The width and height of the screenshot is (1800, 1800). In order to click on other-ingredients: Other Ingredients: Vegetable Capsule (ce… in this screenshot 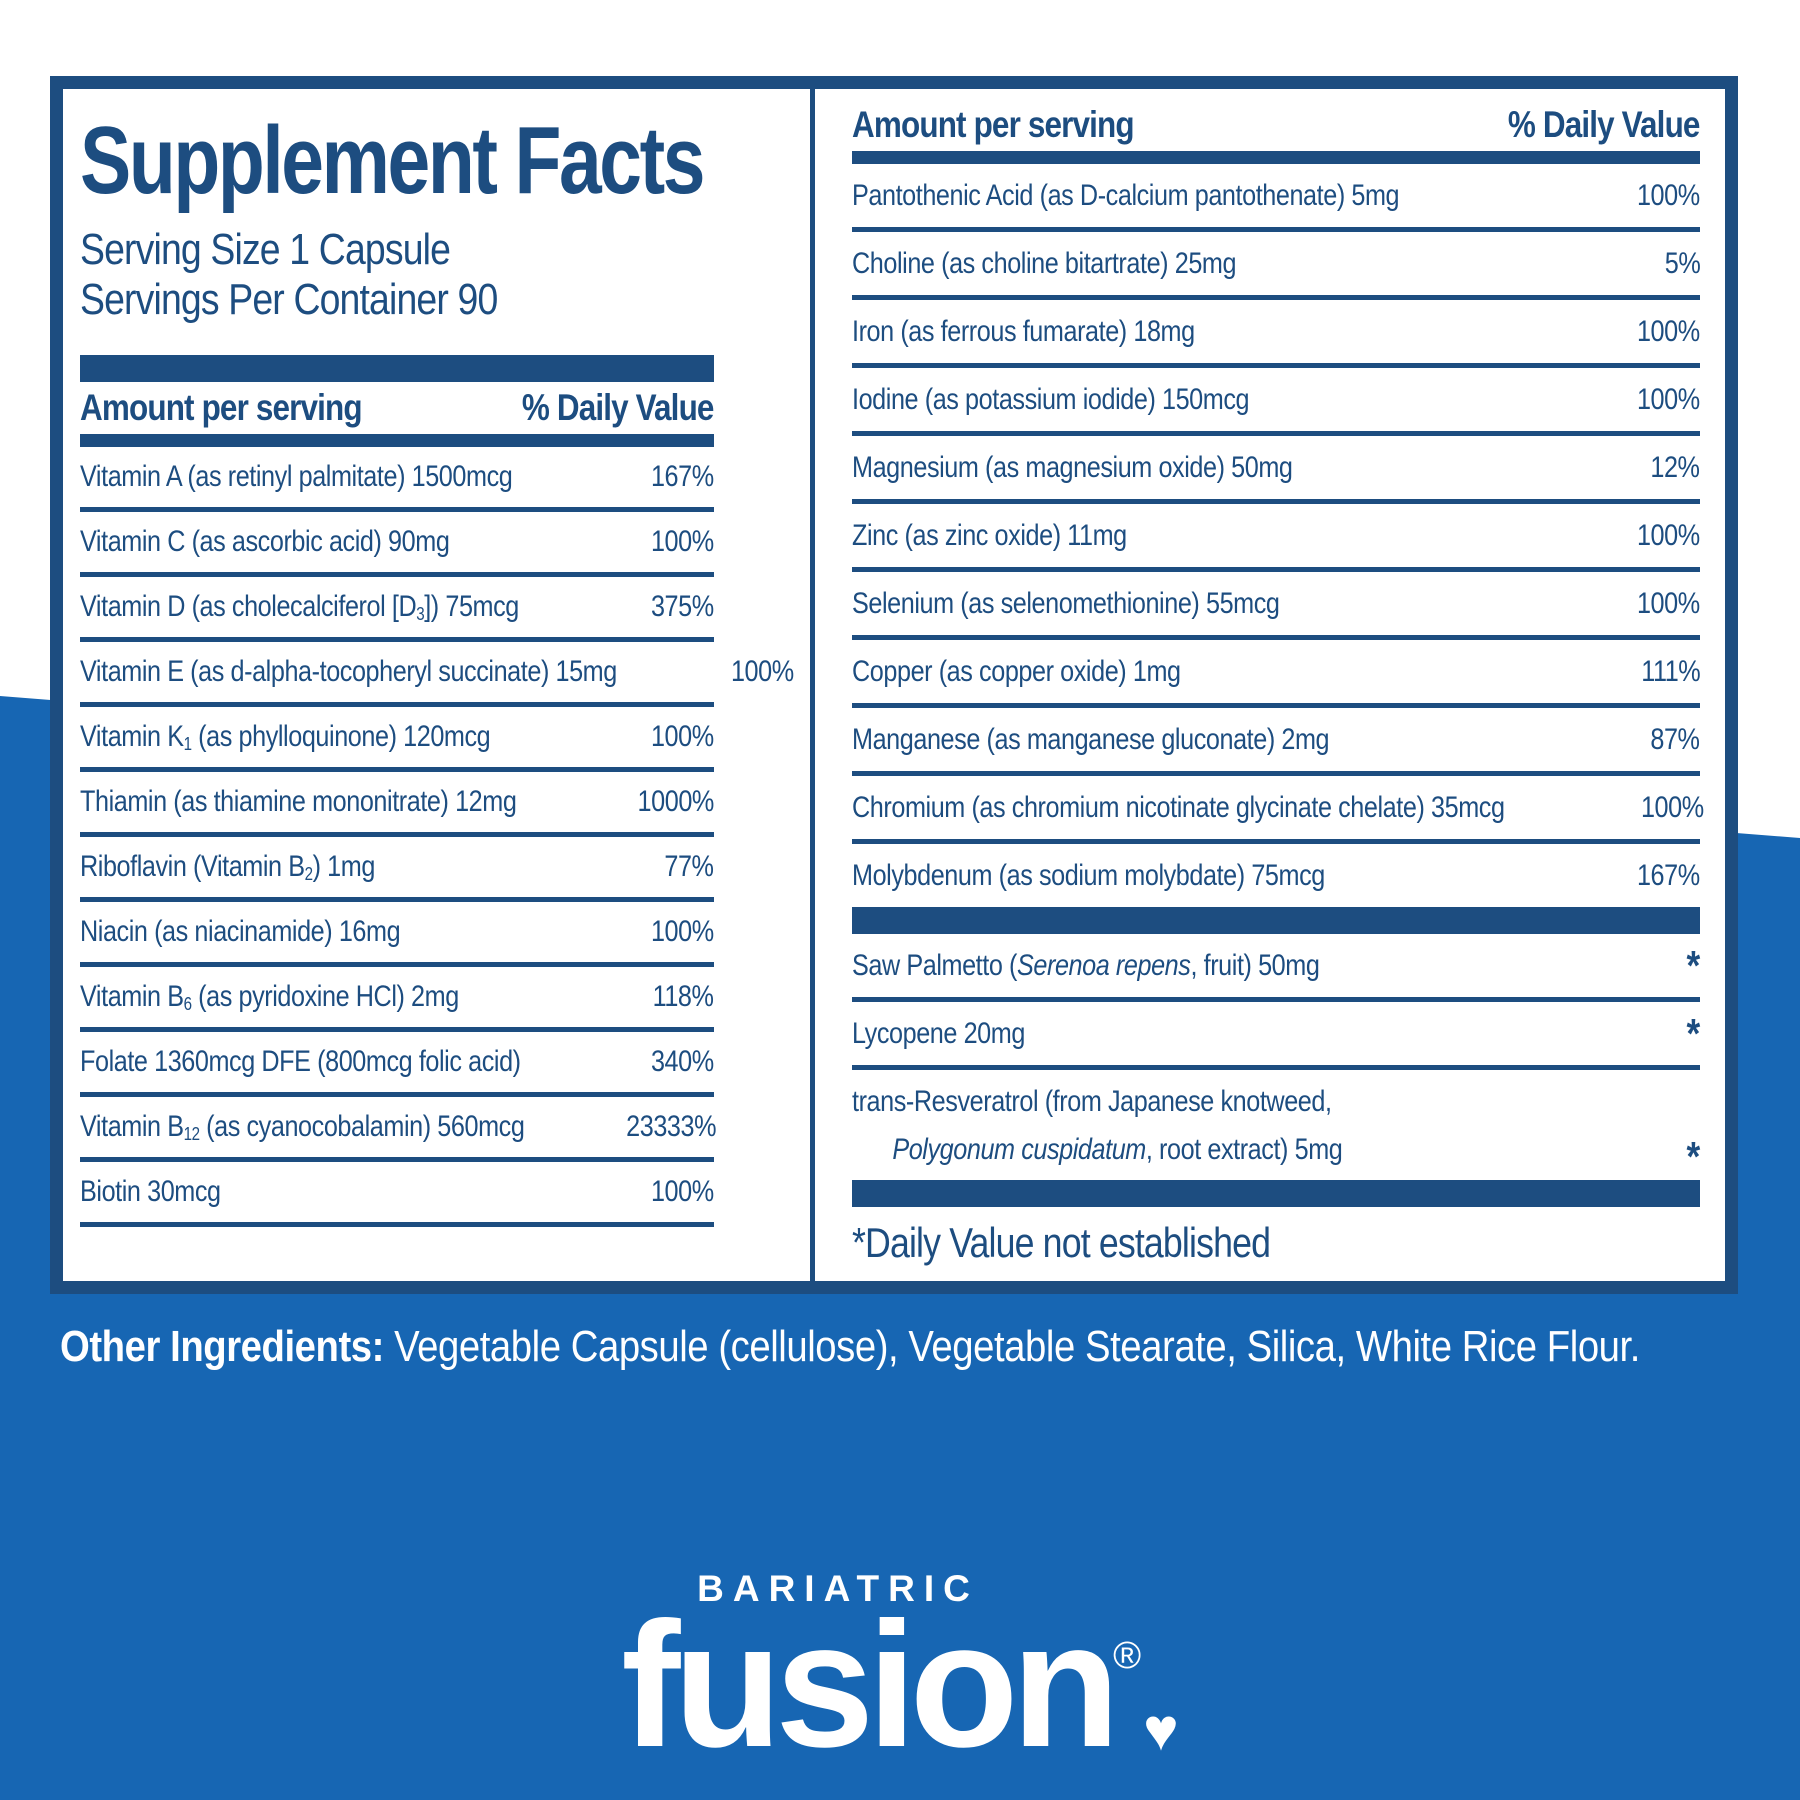, I will do `click(850, 1347)`.